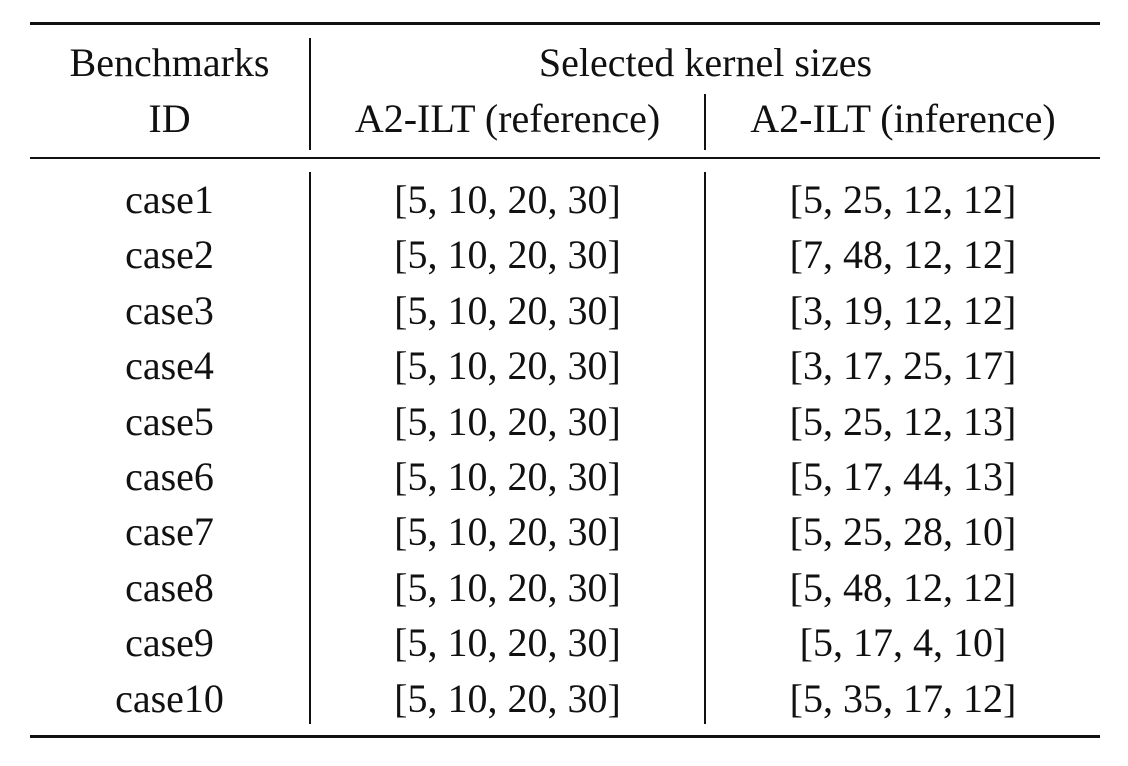  Describe the element at coordinates (705, 62) in the screenshot. I see `header-selected-kernel-sizes: Selected kernel sizes` at that location.